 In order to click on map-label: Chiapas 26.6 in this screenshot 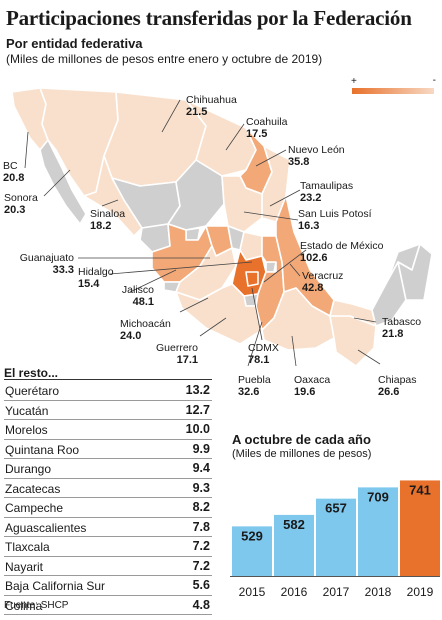, I will do `click(397, 386)`.